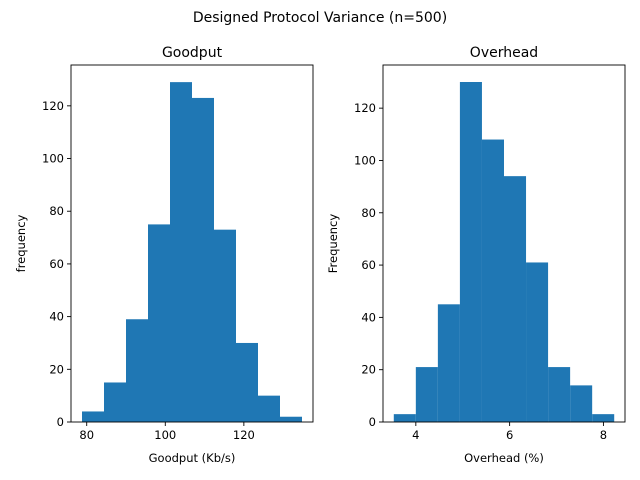 The height and width of the screenshot is (480, 640). What do you see at coordinates (603, 435) in the screenshot?
I see `overhead-xtick-label-2: 8` at bounding box center [603, 435].